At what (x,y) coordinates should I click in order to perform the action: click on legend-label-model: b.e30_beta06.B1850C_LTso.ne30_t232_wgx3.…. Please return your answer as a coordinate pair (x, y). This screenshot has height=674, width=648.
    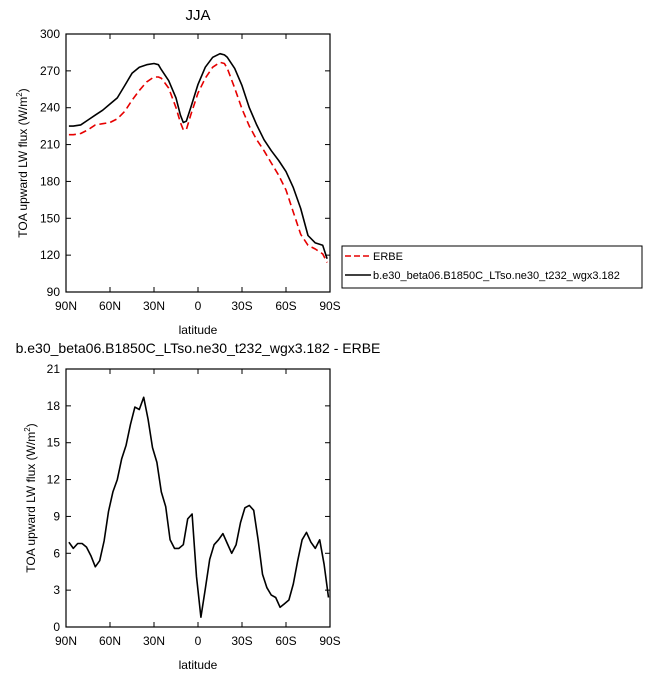
    Looking at the image, I should click on (496, 276).